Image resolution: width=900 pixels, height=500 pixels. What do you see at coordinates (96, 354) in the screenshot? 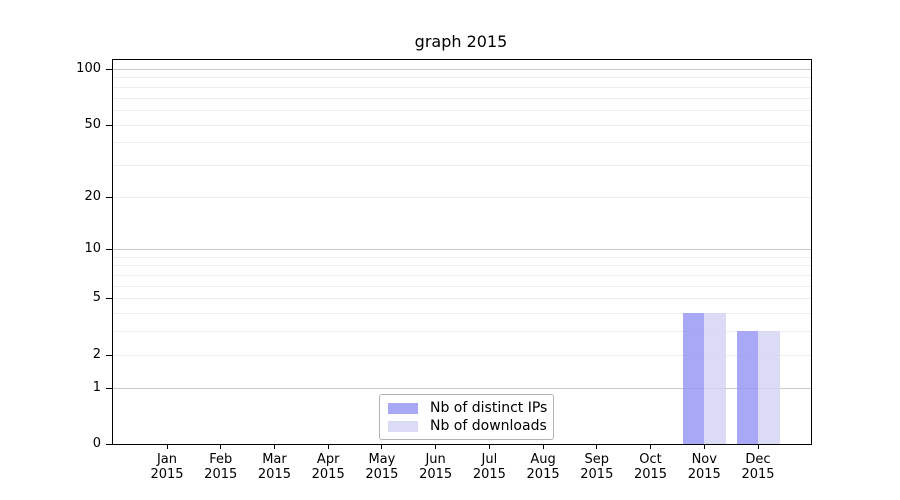
I see `y-tick-label: 2` at bounding box center [96, 354].